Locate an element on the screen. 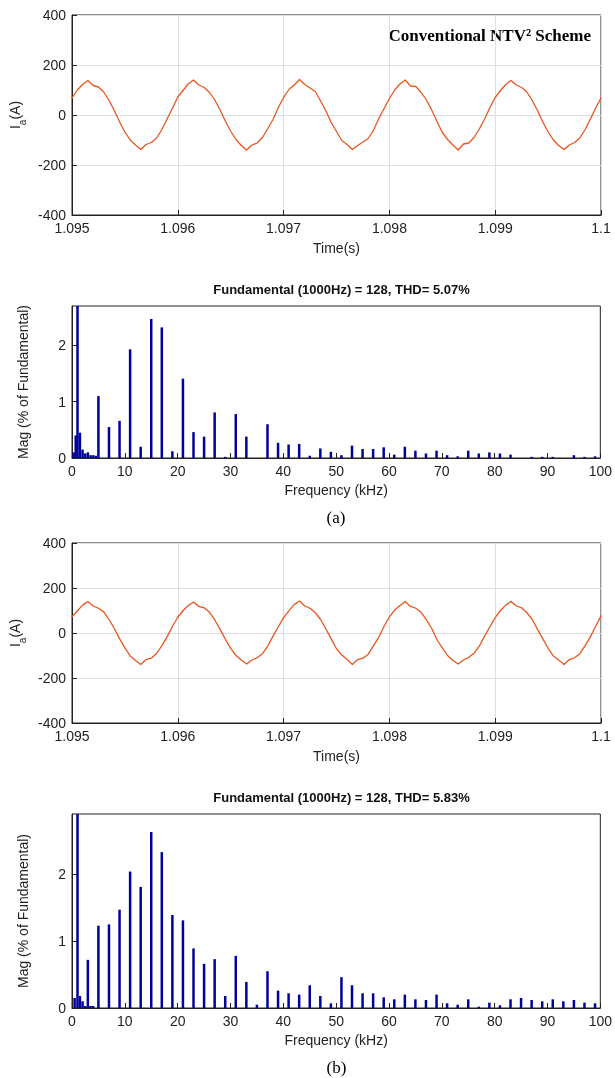 This screenshot has height=1078, width=615. y-tick-label: 2 is located at coordinates (62, 345).